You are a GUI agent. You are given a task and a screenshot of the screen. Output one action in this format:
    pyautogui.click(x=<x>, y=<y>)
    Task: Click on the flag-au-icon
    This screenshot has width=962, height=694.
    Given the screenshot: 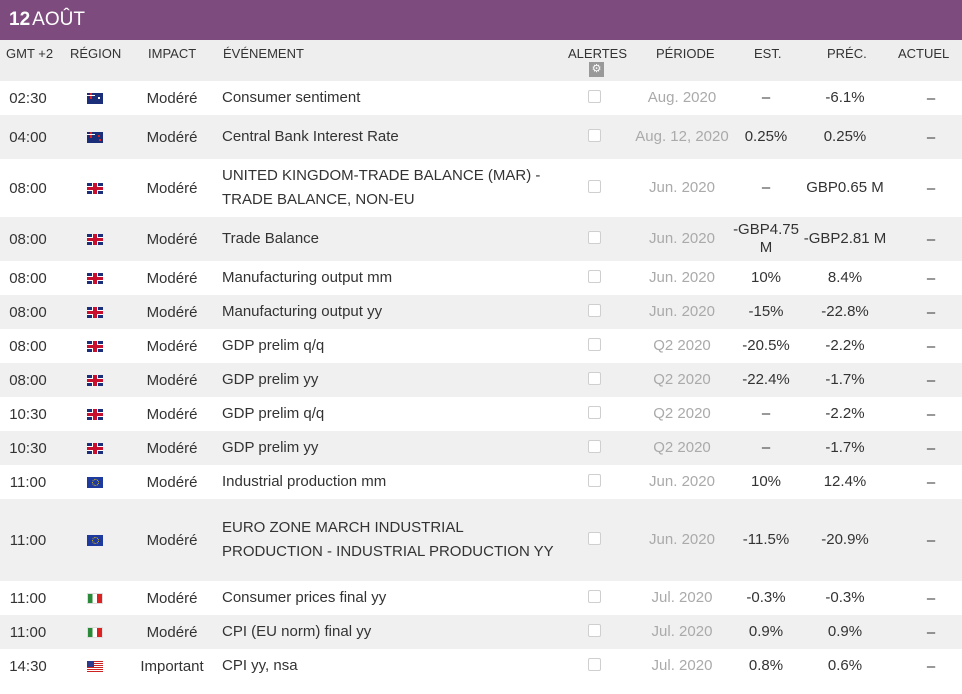 What is the action you would take?
    pyautogui.click(x=95, y=99)
    